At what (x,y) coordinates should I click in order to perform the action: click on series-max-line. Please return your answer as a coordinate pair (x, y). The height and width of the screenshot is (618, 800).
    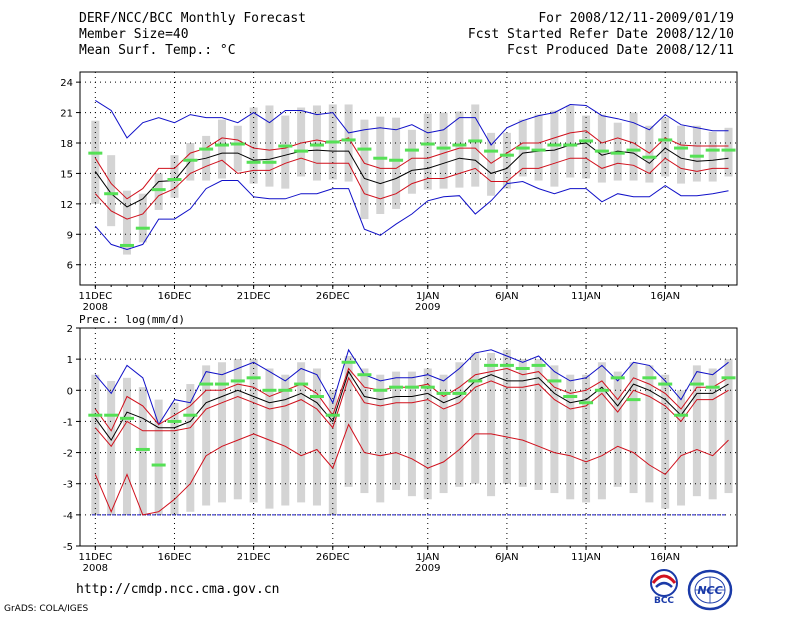
    Looking at the image, I should click on (411, 387).